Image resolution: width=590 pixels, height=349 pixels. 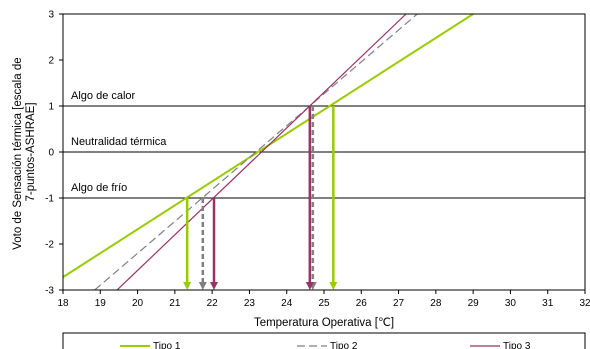 I want to click on legend-box, so click(x=324, y=340).